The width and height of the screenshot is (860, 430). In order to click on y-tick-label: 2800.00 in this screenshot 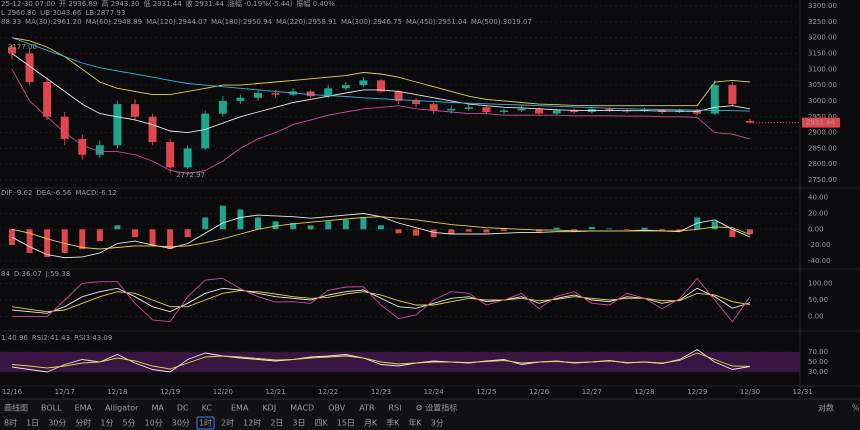, I will do `click(822, 164)`.